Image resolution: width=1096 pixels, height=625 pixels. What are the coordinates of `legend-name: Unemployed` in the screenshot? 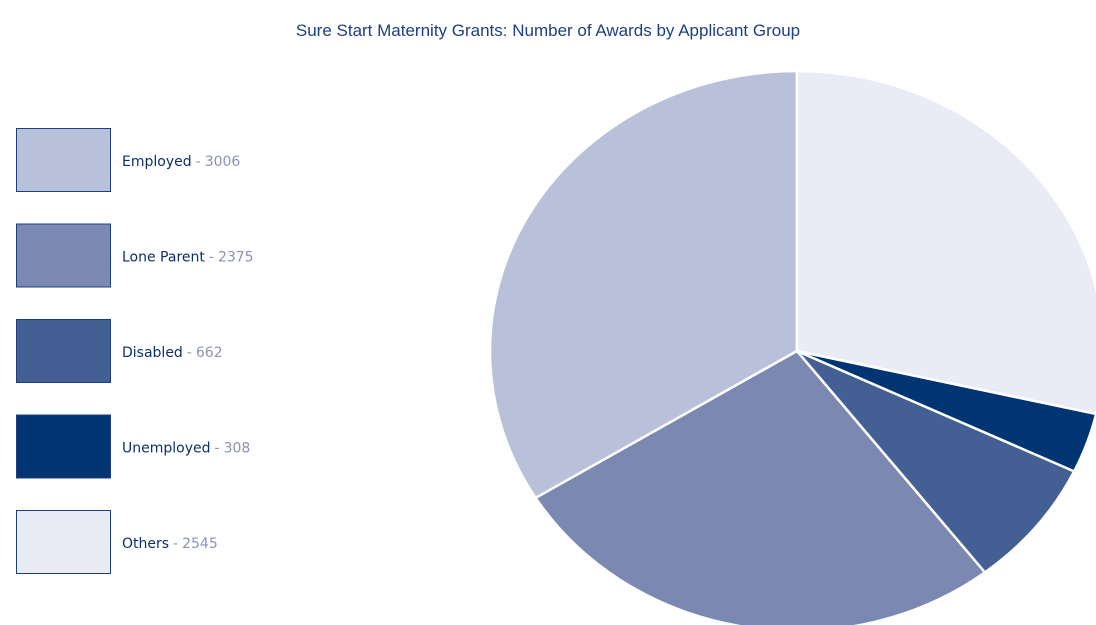 It's located at (166, 449).